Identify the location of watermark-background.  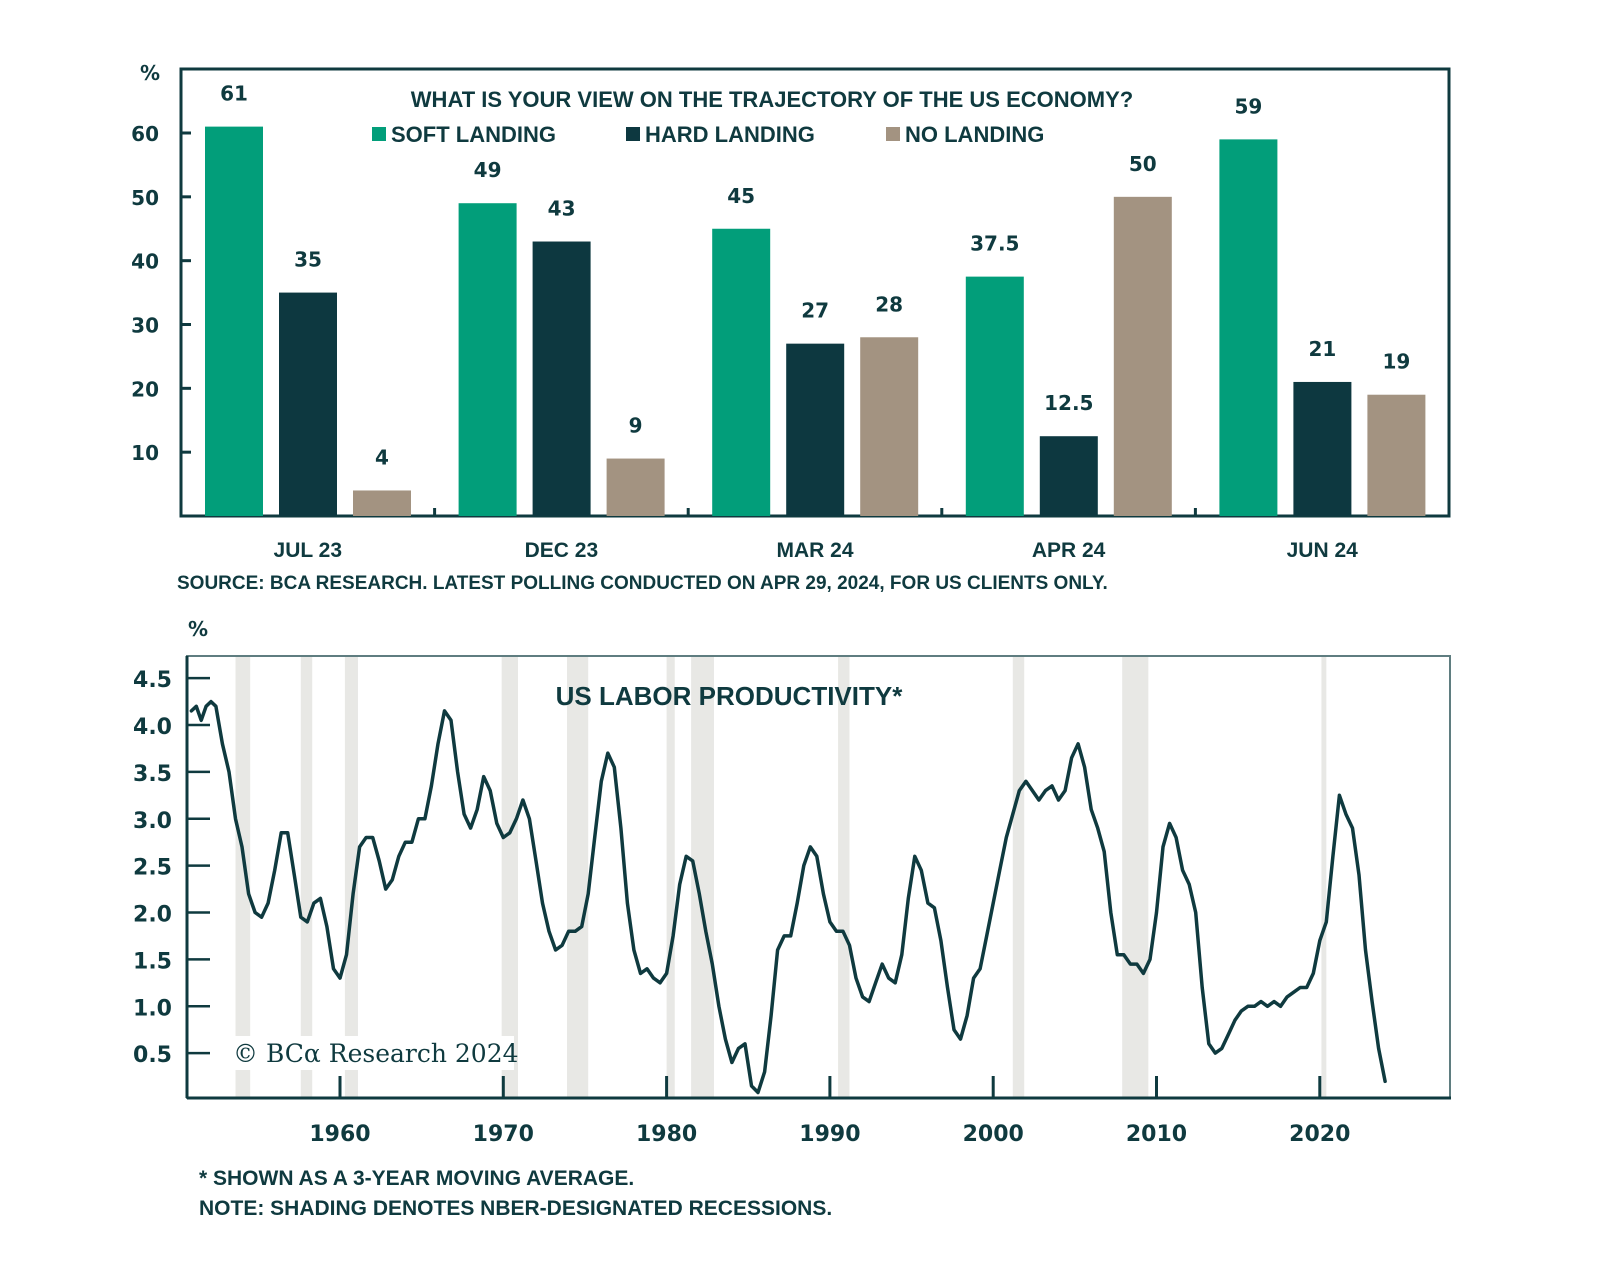
(370, 1053).